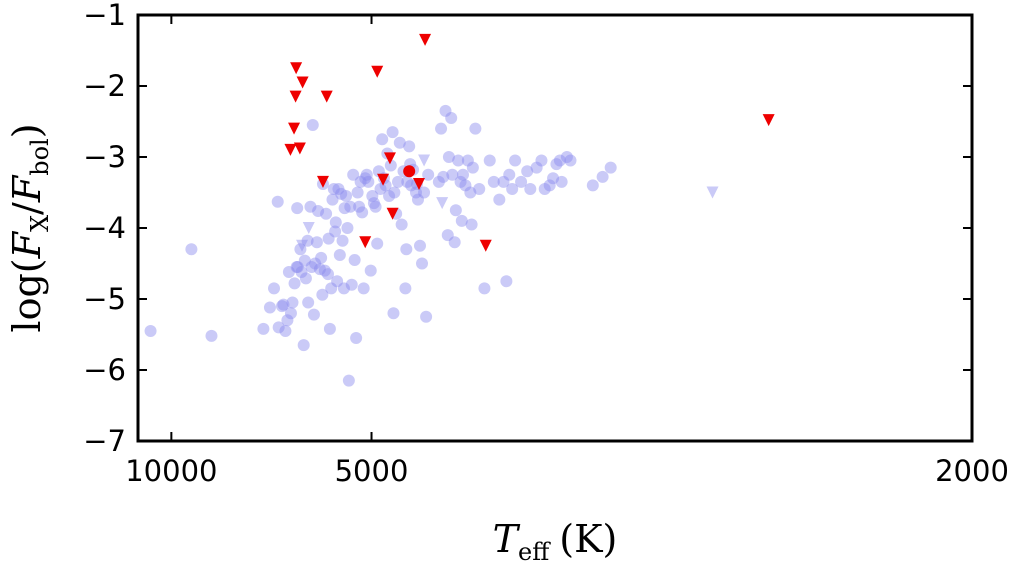 The width and height of the screenshot is (1015, 564). What do you see at coordinates (29, 227) in the screenshot?
I see `y-axis-label: log(FX/Fbol)` at bounding box center [29, 227].